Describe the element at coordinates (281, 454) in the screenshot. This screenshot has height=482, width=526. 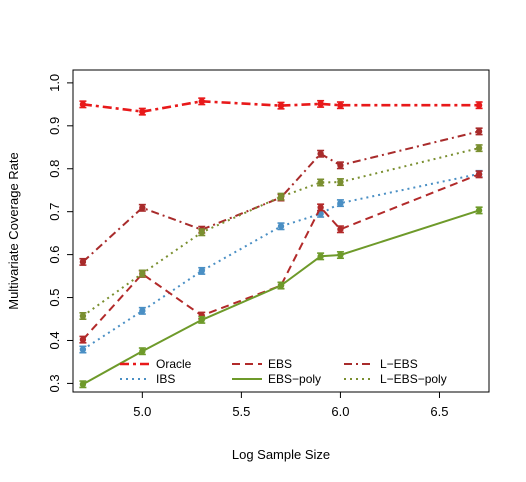
I see `x-axis-label: Log Sample Size` at that location.